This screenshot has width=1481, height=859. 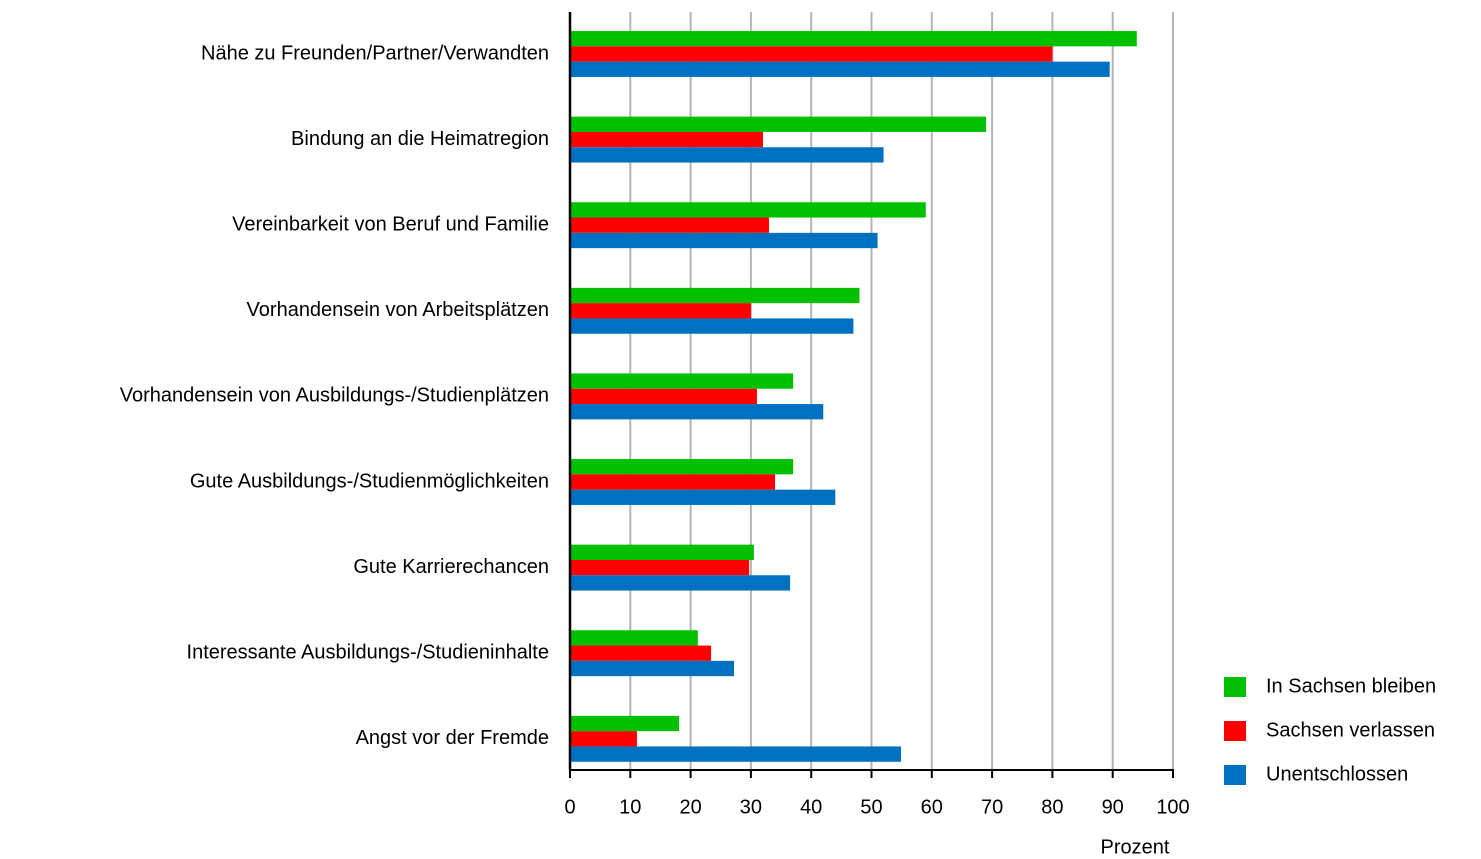 I want to click on x-tick-label: 20, so click(x=690, y=807).